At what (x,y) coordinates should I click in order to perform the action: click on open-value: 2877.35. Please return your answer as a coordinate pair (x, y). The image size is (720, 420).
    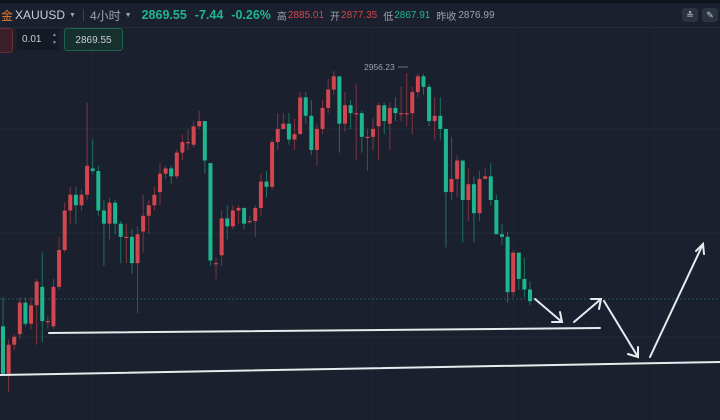
    Looking at the image, I should click on (359, 15).